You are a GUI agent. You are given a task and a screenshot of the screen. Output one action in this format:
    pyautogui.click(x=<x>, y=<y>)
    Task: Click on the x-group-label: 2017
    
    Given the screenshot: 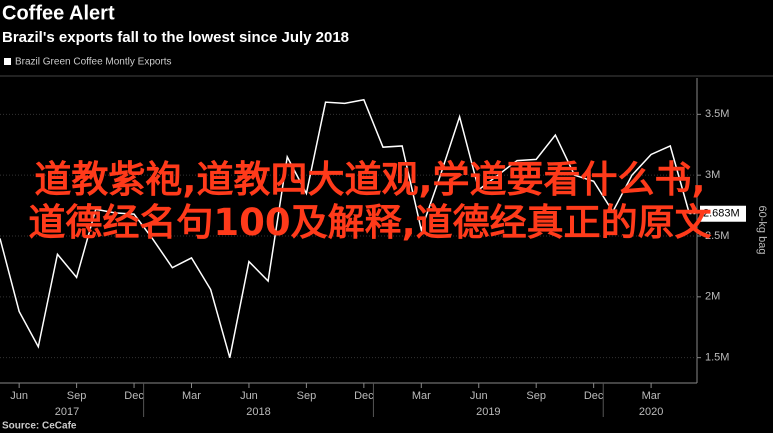 What is the action you would take?
    pyautogui.click(x=67, y=412)
    